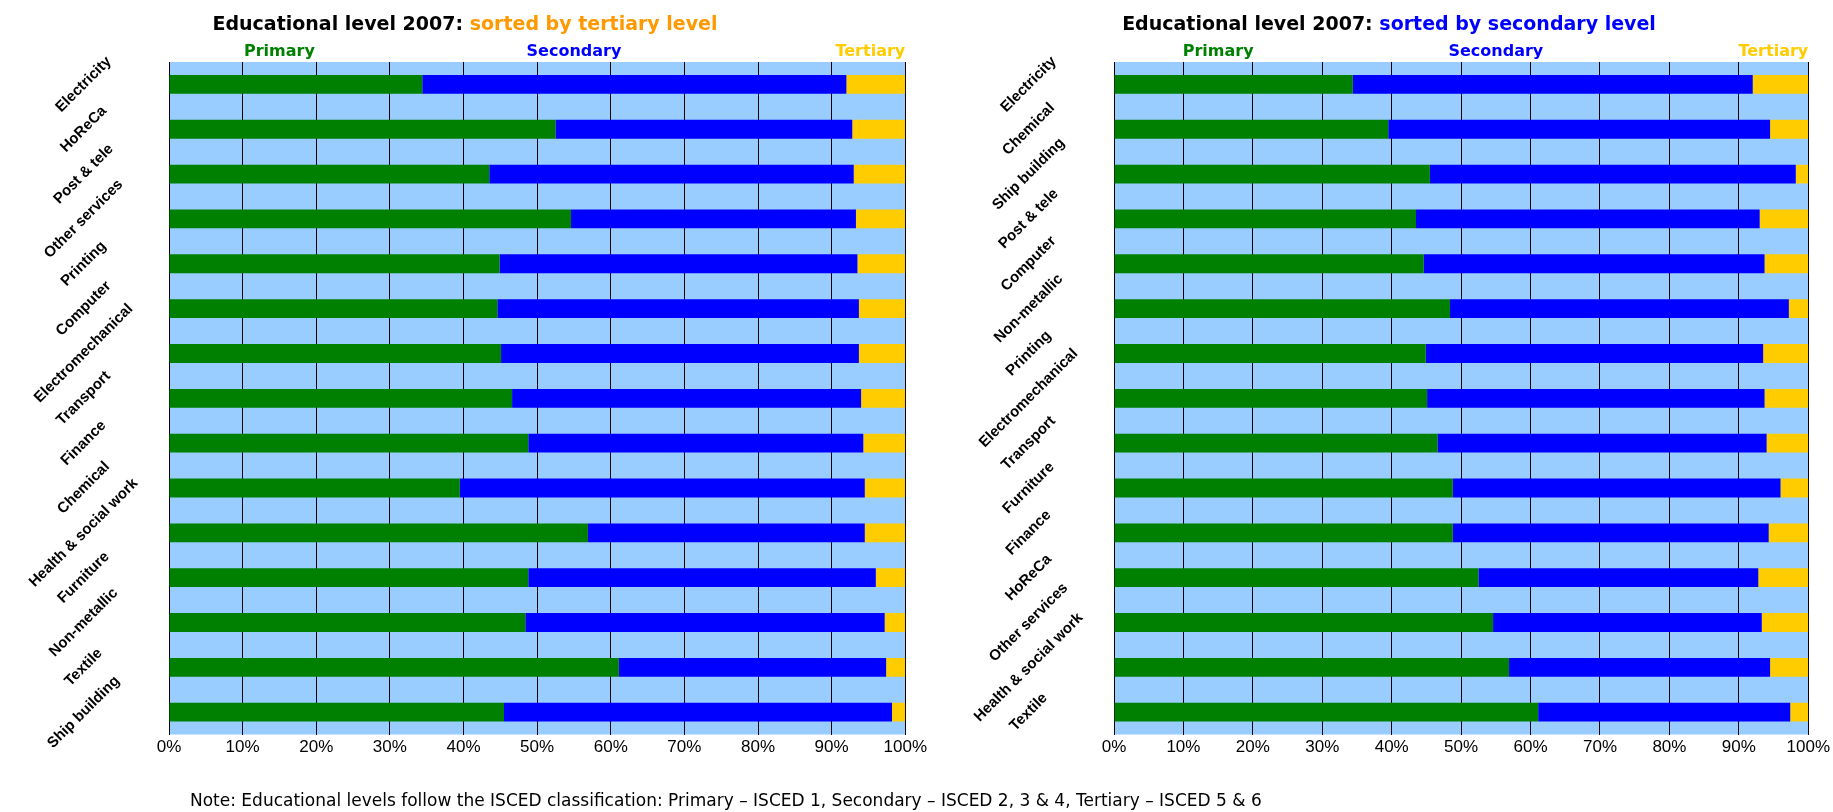 The height and width of the screenshot is (812, 1833). I want to click on x-tick-label: 50%, so click(1461, 747).